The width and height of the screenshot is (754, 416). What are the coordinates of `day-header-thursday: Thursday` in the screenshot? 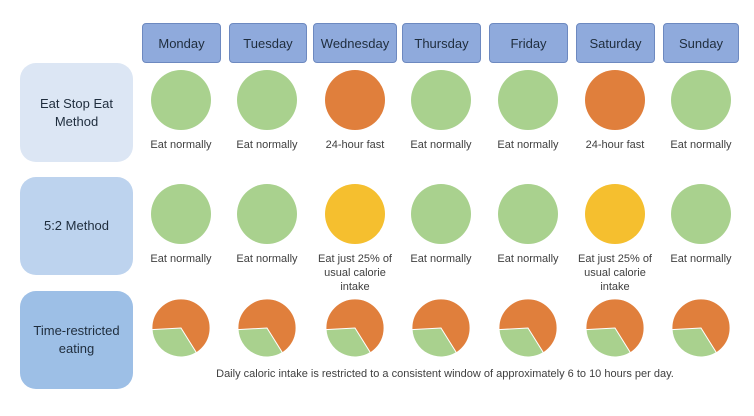 It's located at (441, 43).